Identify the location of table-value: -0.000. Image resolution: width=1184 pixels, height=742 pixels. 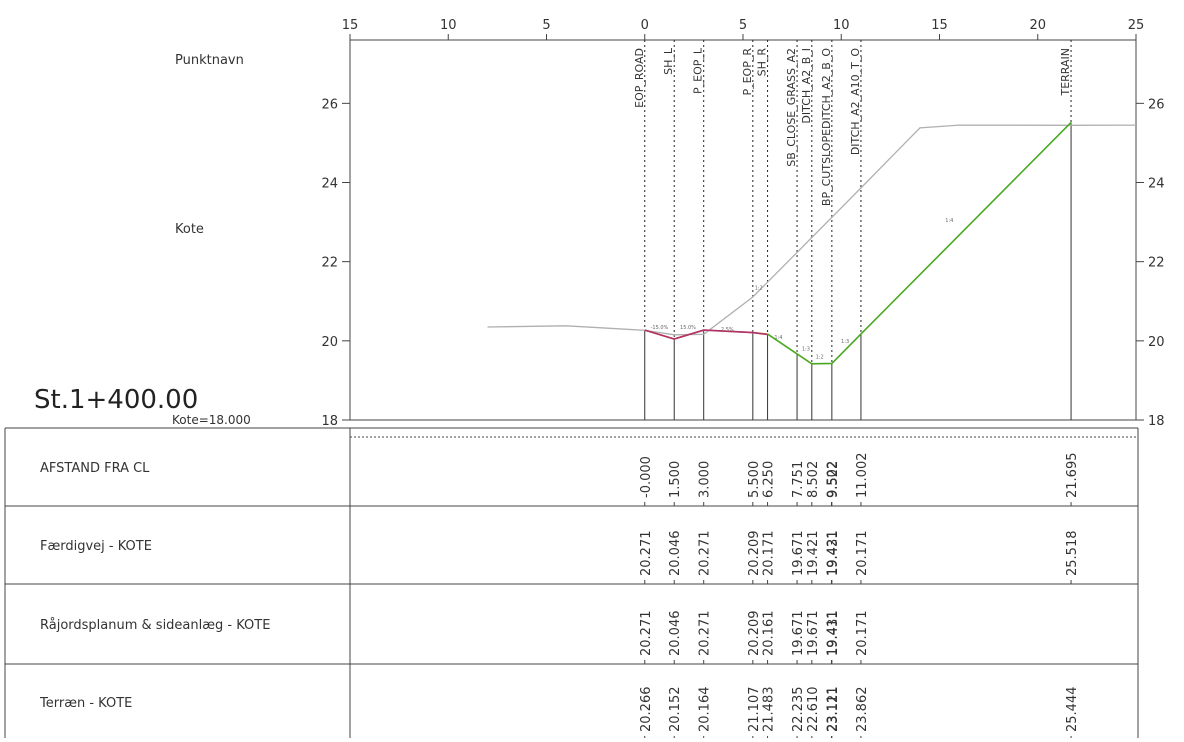
(646, 477).